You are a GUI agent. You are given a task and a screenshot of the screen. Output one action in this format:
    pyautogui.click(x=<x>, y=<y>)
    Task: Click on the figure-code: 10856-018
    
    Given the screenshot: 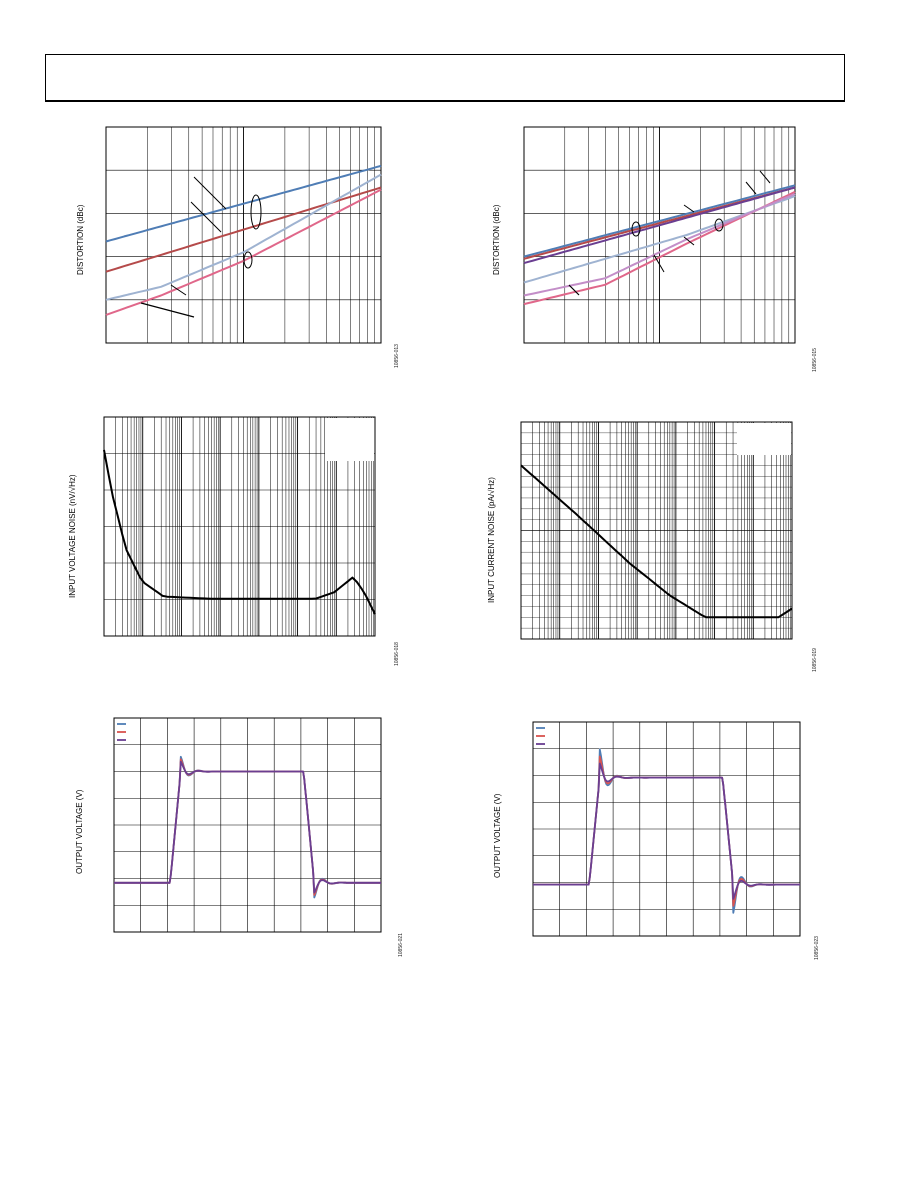 What is the action you would take?
    pyautogui.click(x=397, y=654)
    